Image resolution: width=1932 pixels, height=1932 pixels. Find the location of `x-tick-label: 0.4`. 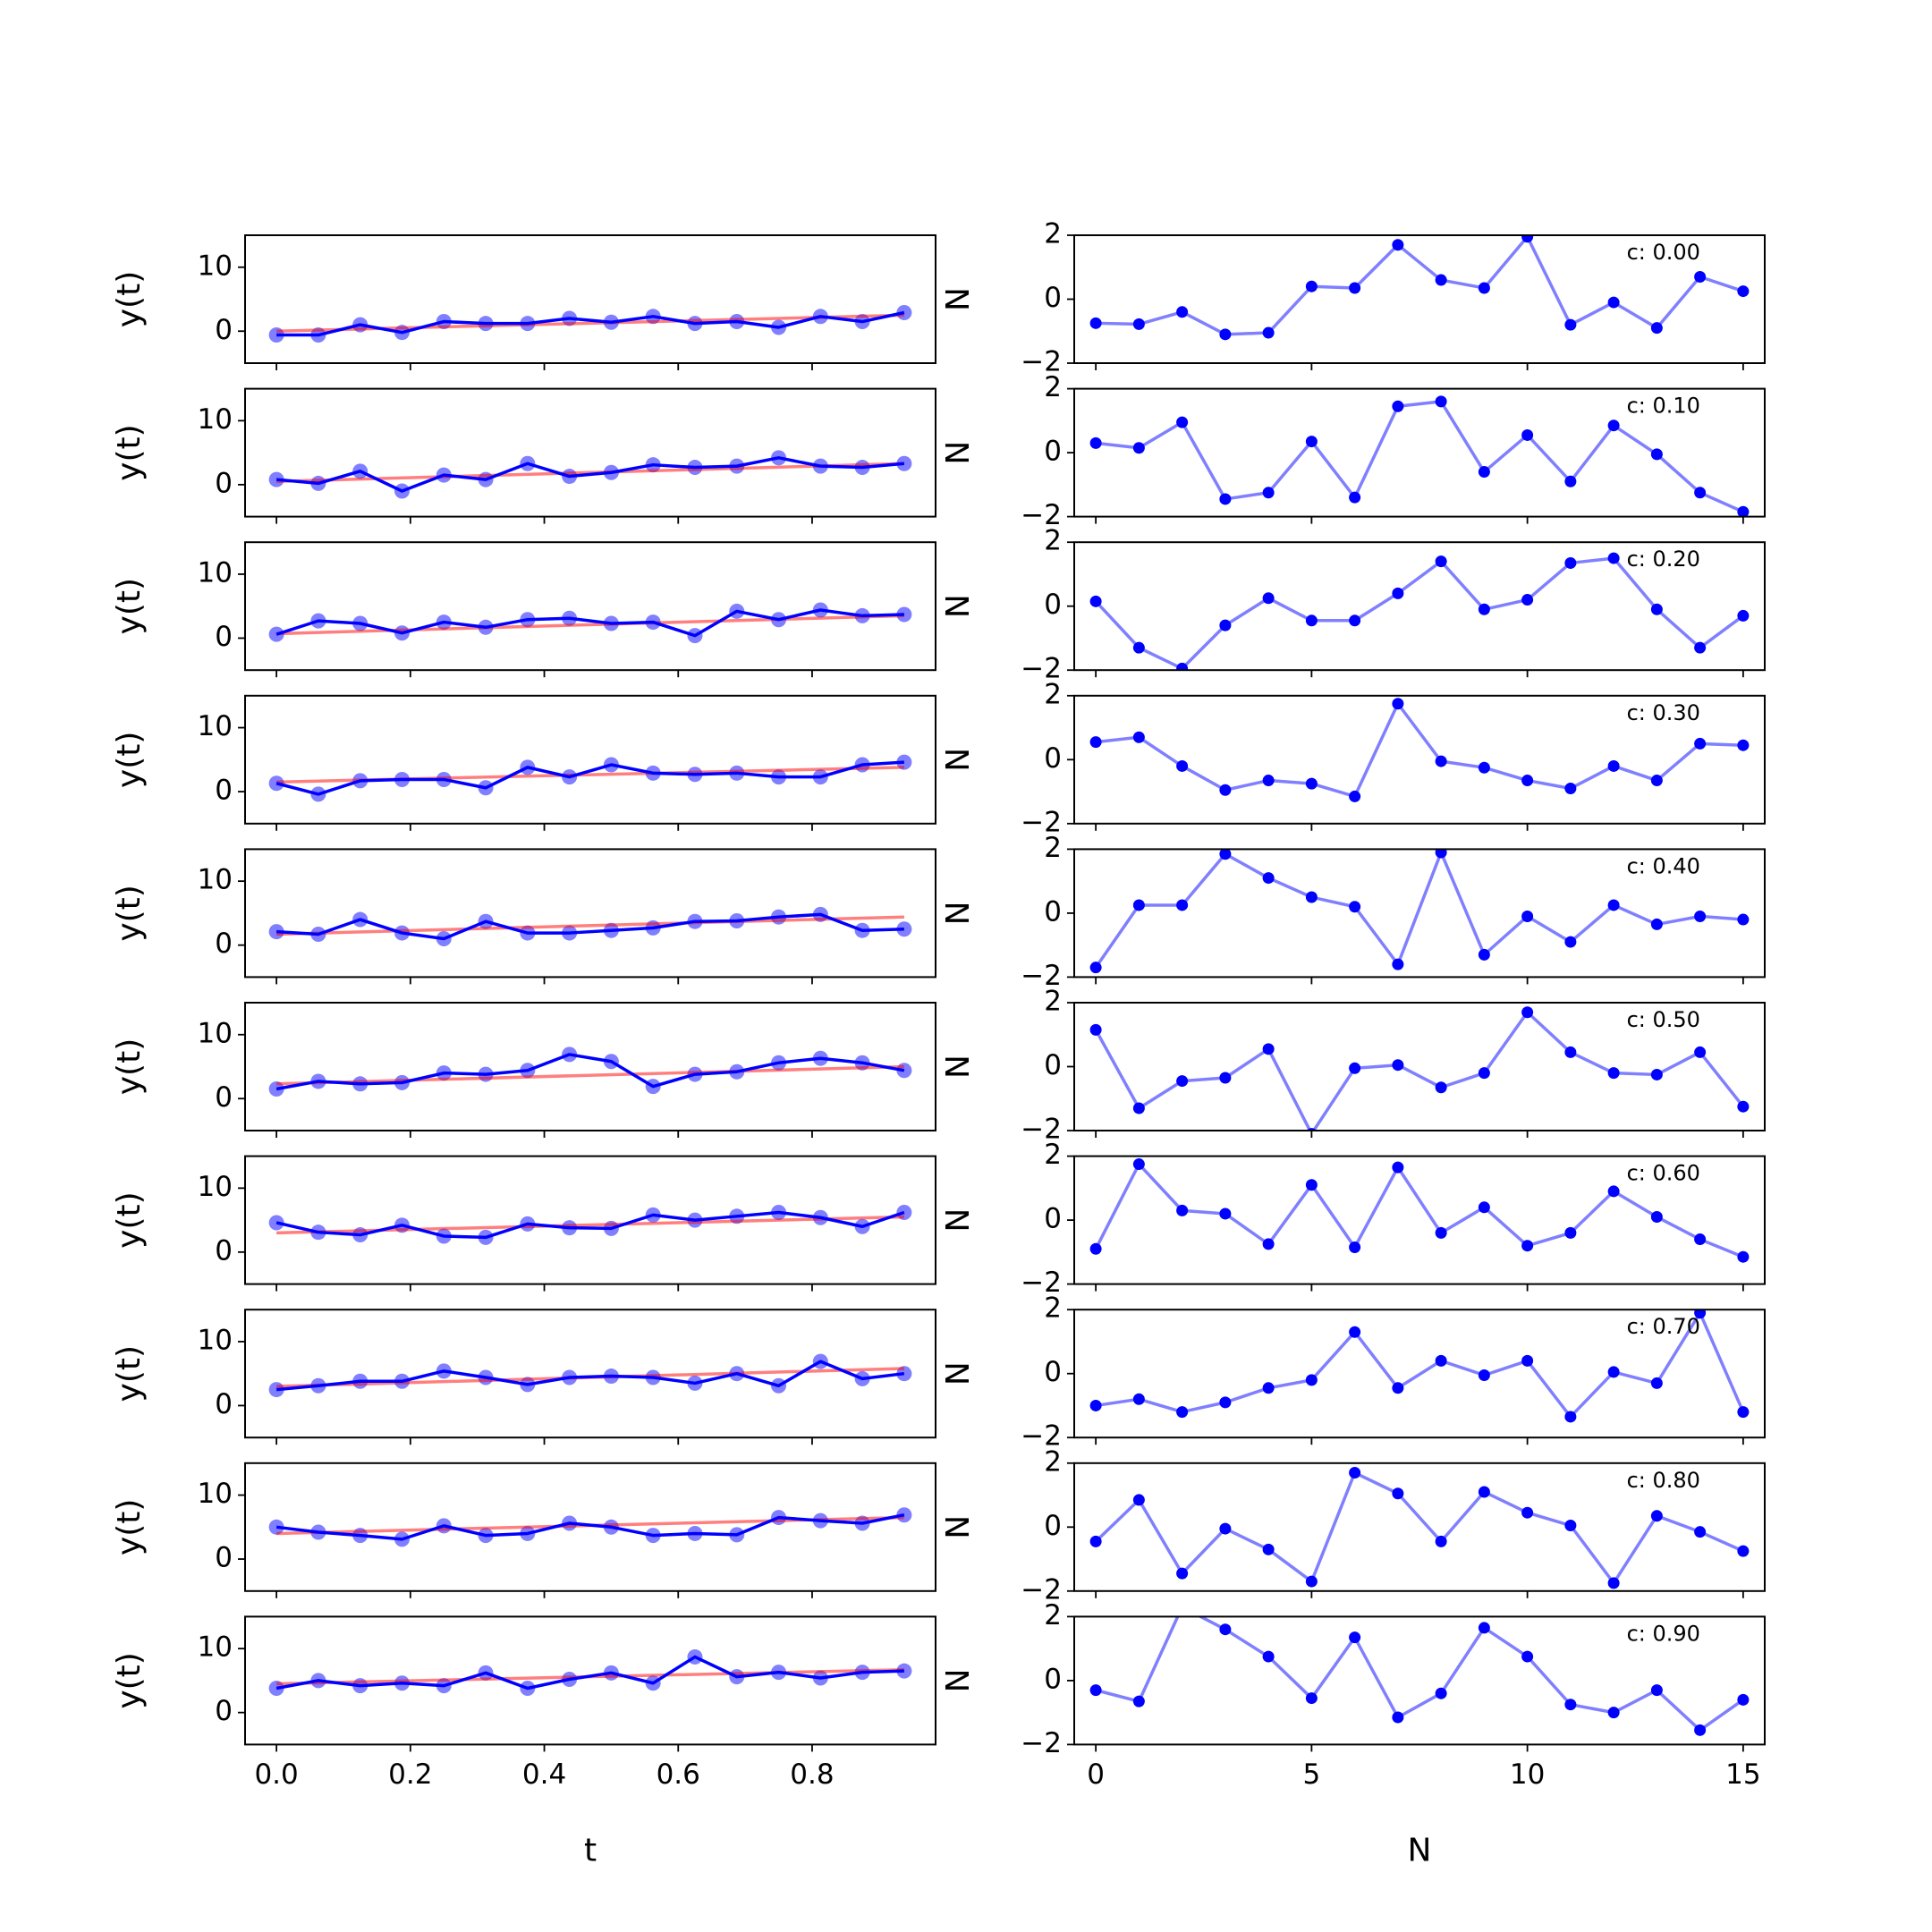

x-tick-label: 0.4 is located at coordinates (544, 1774).